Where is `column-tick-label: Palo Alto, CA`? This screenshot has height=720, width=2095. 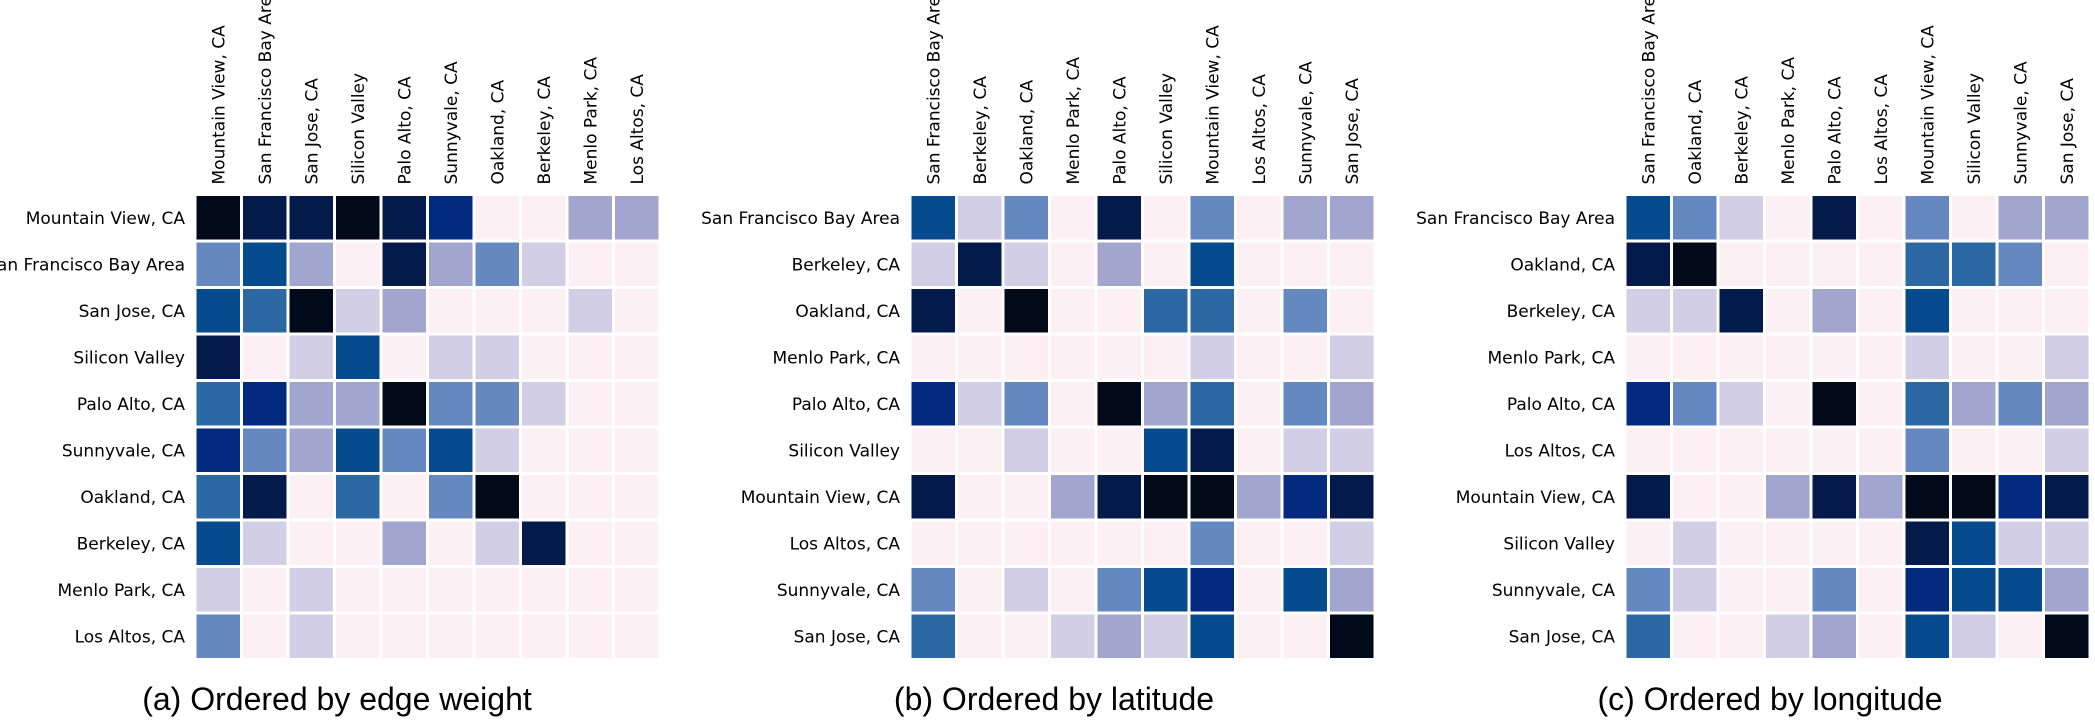 column-tick-label: Palo Alto, CA is located at coordinates (1835, 130).